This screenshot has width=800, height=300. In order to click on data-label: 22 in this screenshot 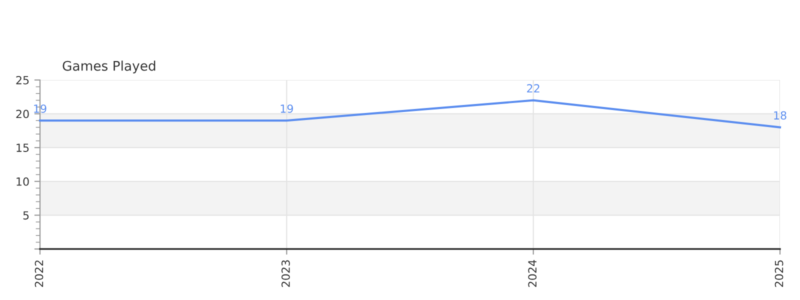, I will do `click(533, 88)`.